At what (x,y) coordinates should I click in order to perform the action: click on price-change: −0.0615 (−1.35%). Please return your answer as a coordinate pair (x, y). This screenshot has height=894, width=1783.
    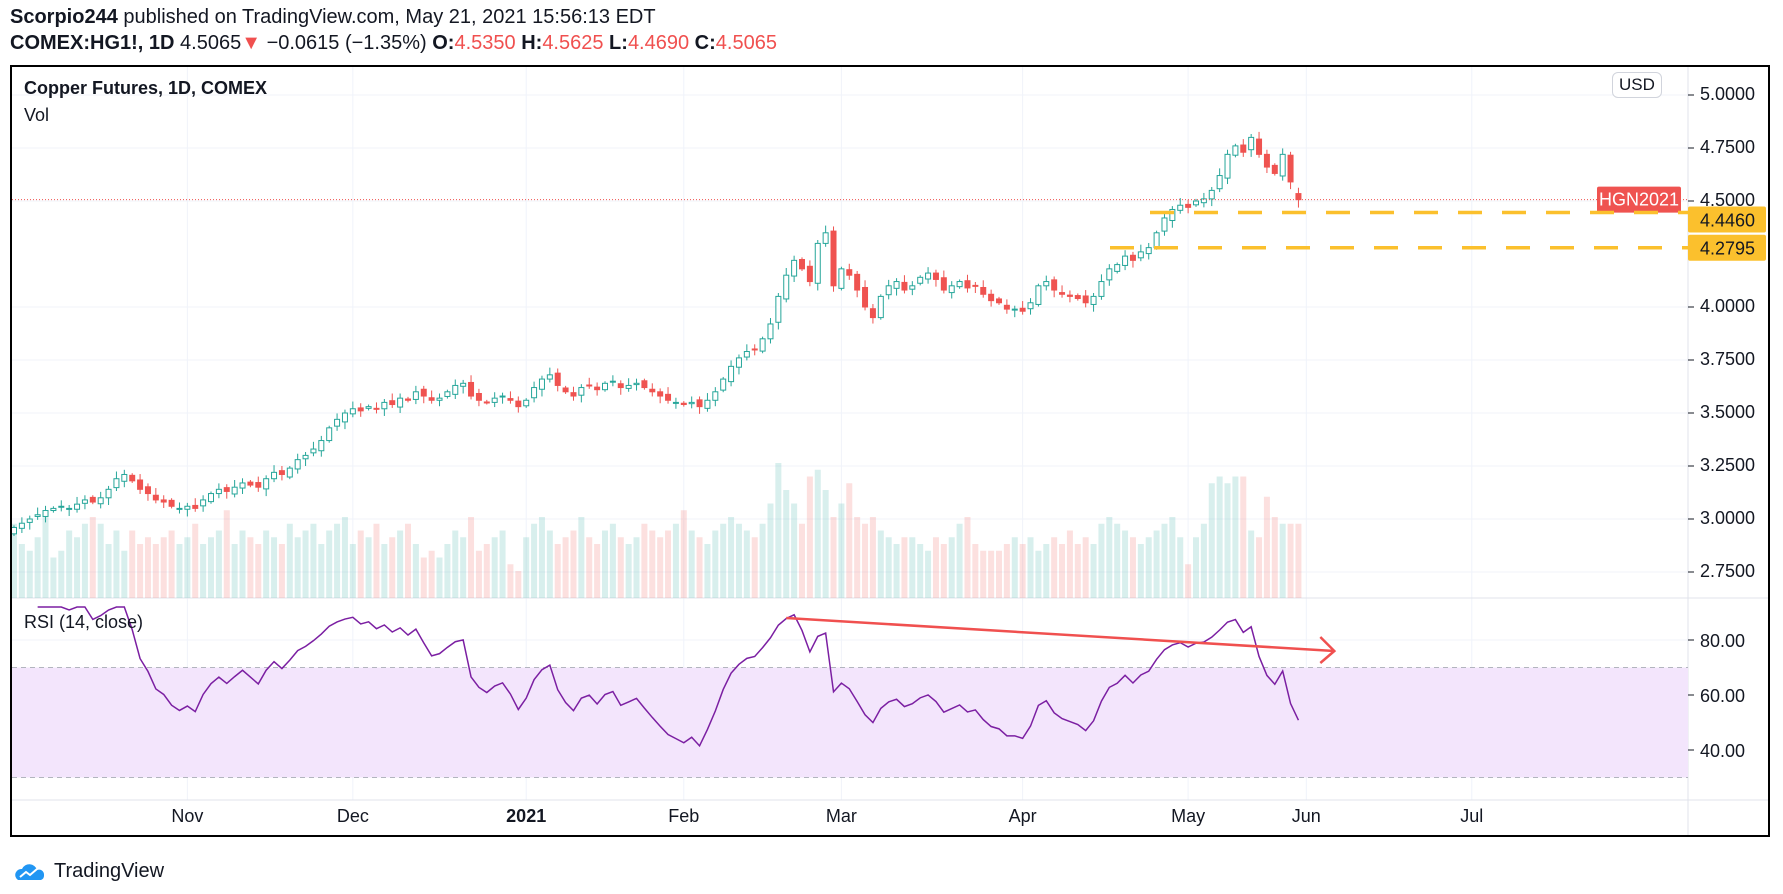
    Looking at the image, I should click on (346, 43).